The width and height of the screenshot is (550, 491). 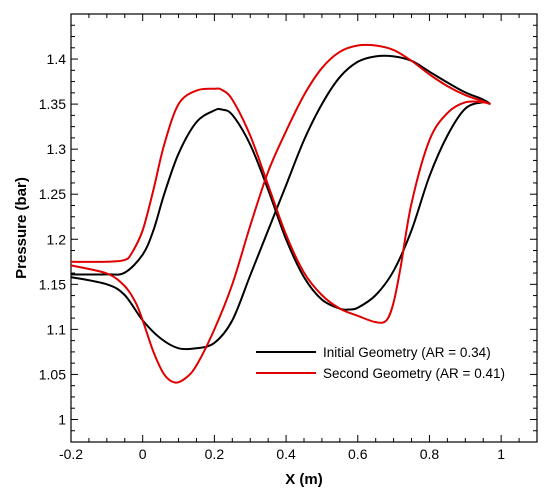 What do you see at coordinates (57, 149) in the screenshot?
I see `y-tick-label: 1.3` at bounding box center [57, 149].